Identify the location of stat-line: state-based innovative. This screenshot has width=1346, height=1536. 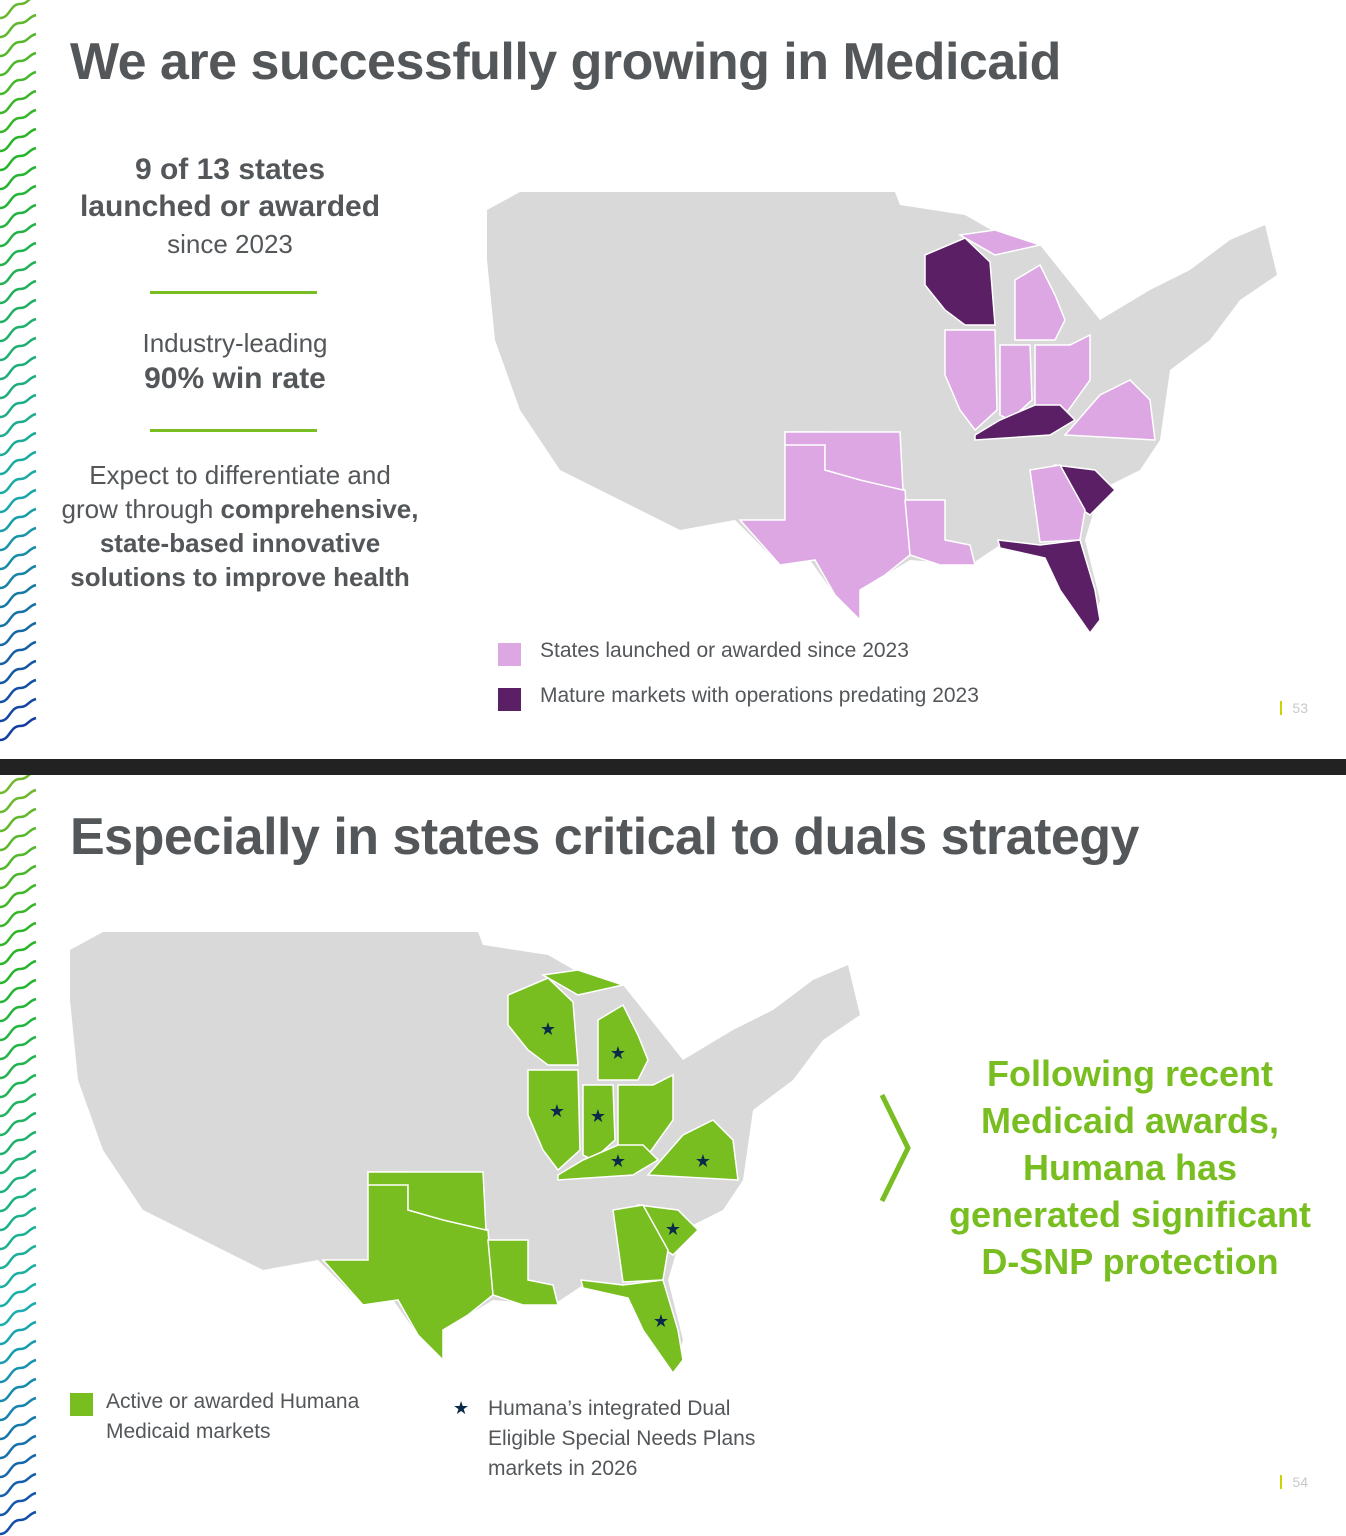
(240, 543).